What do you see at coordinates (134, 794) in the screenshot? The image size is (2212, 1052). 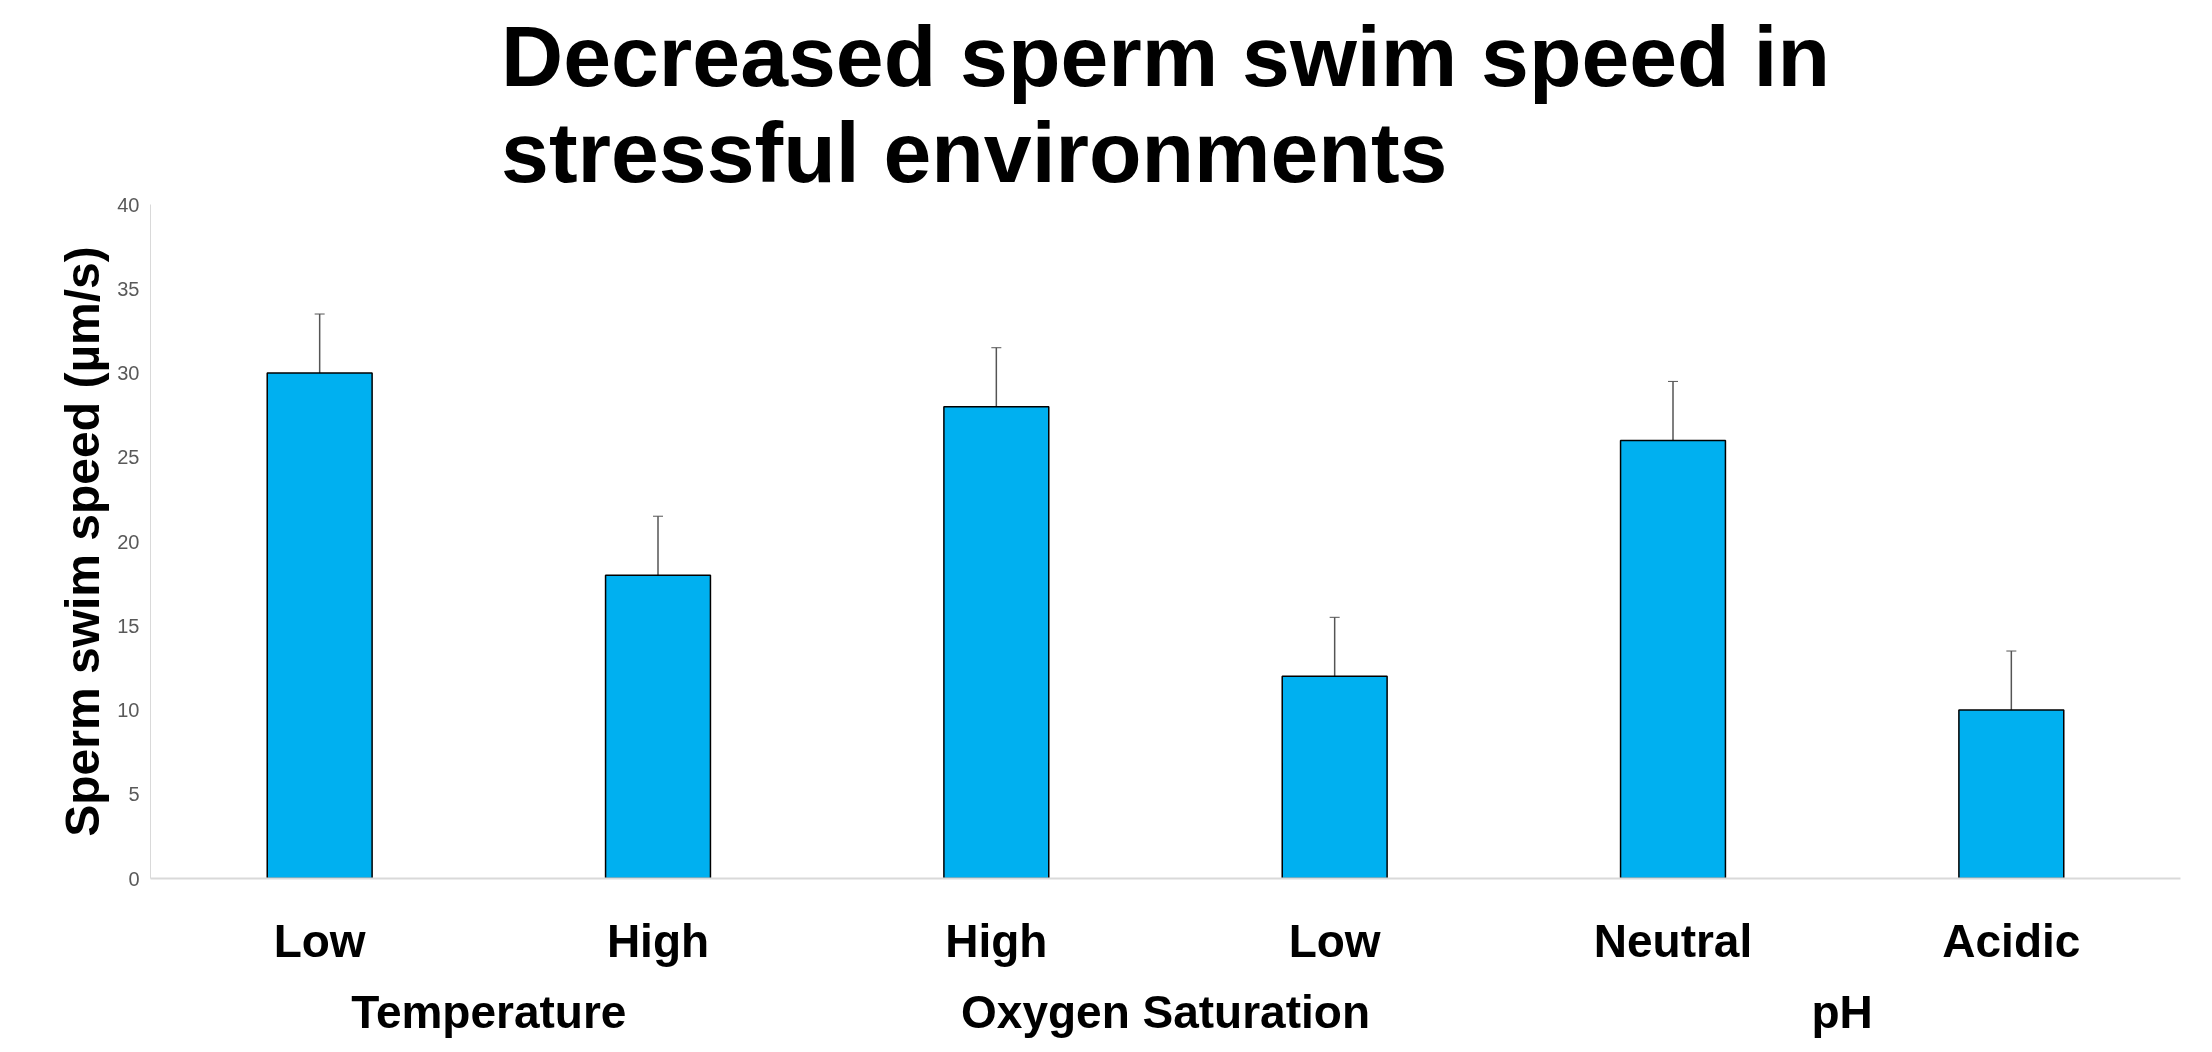 I see `y-tick-label: 5` at bounding box center [134, 794].